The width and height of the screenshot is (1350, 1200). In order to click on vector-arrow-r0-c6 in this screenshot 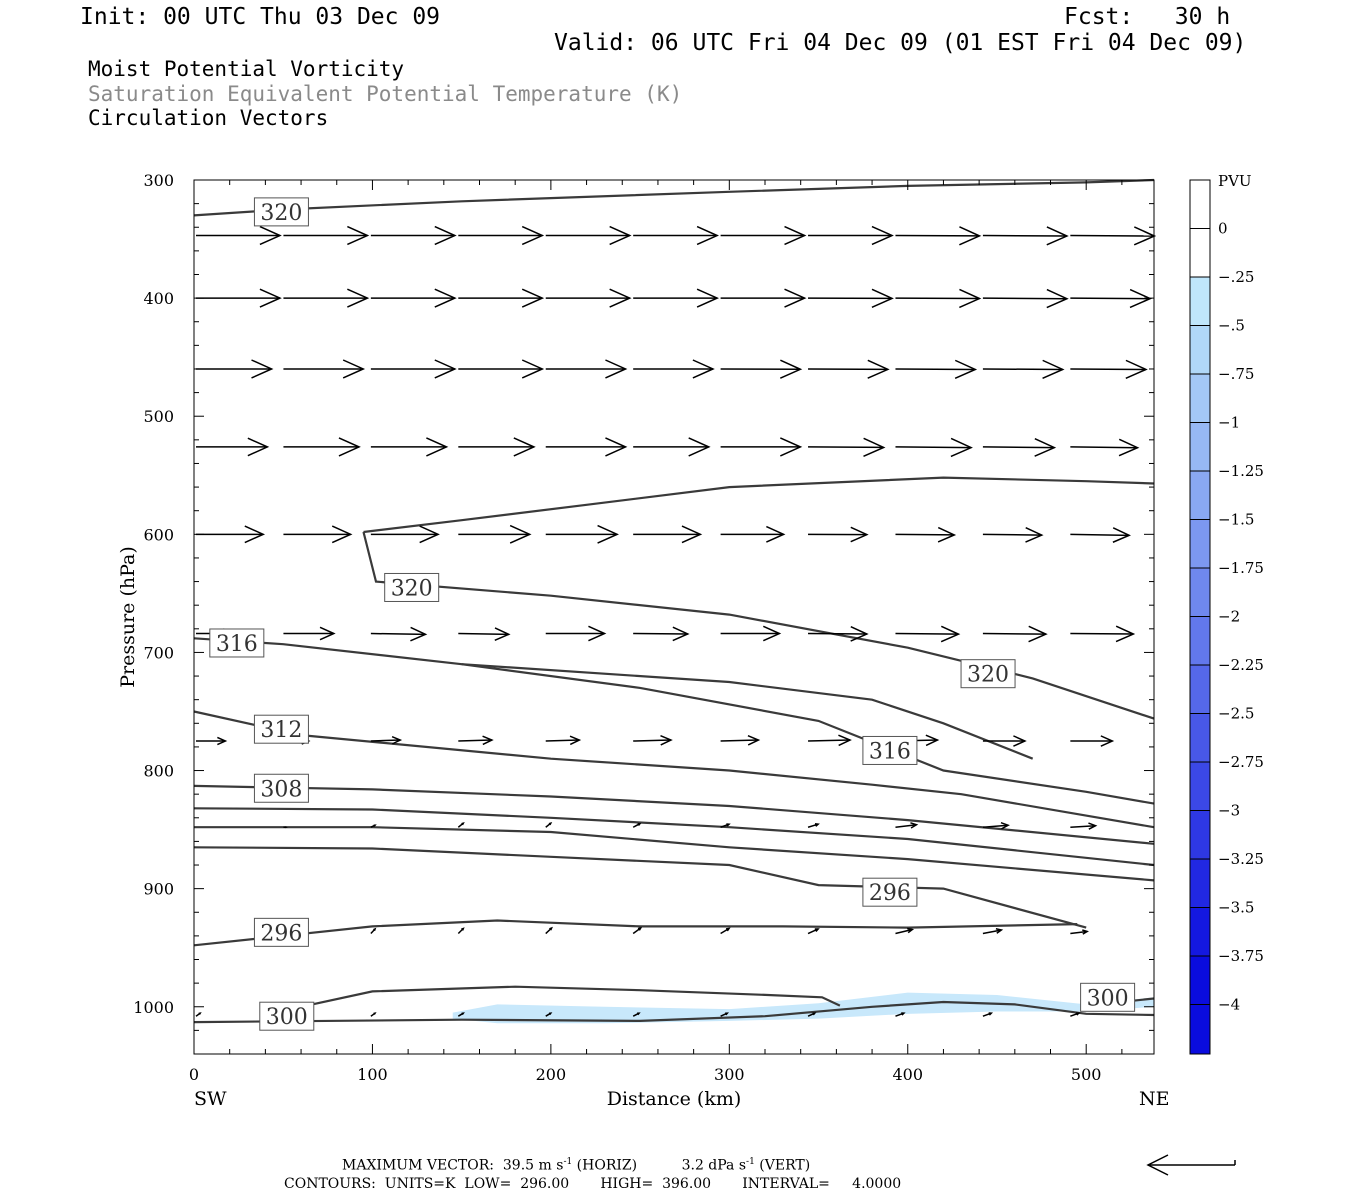, I will do `click(763, 235)`.